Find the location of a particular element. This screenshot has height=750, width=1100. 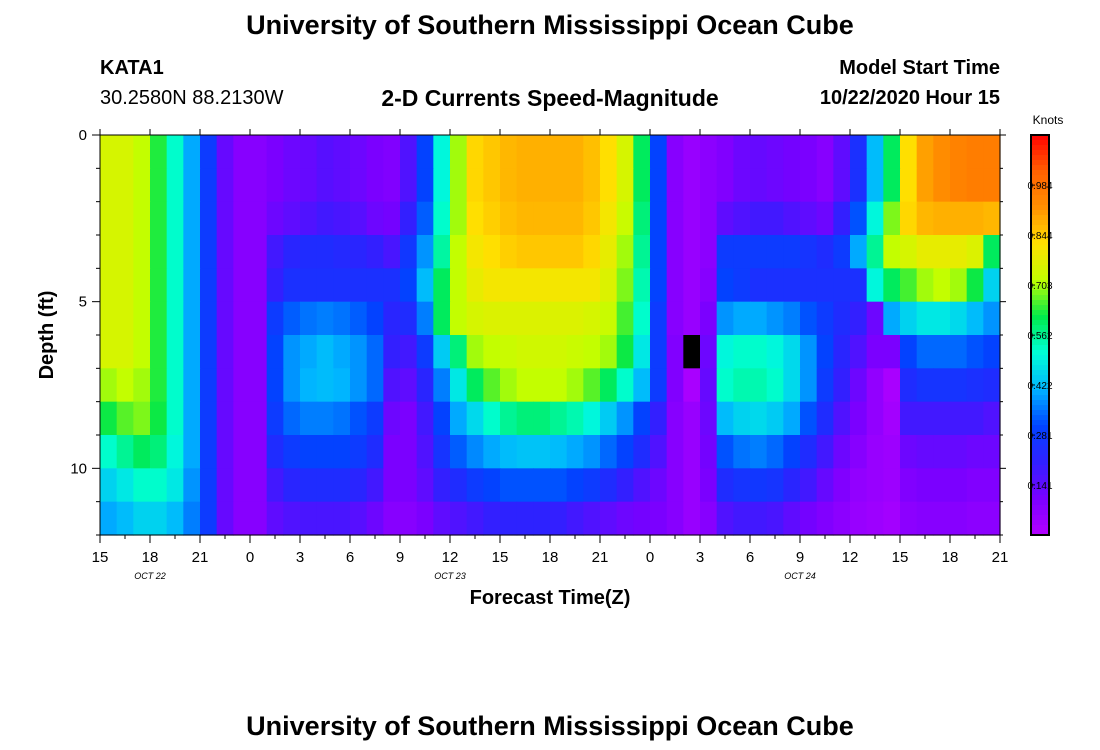

x-tick-label: 15 is located at coordinates (500, 557).